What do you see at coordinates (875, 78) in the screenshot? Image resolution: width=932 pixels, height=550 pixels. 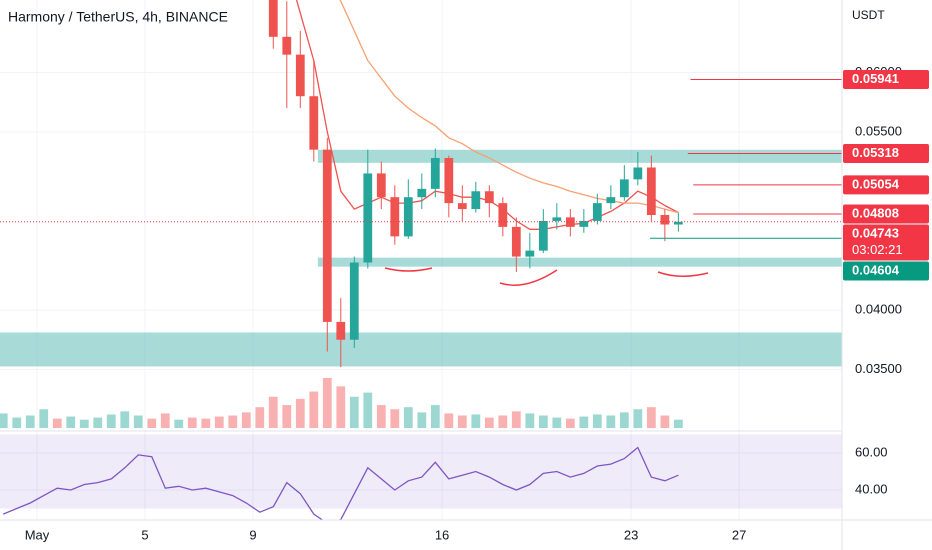 I see `level-label: 0.05941` at bounding box center [875, 78].